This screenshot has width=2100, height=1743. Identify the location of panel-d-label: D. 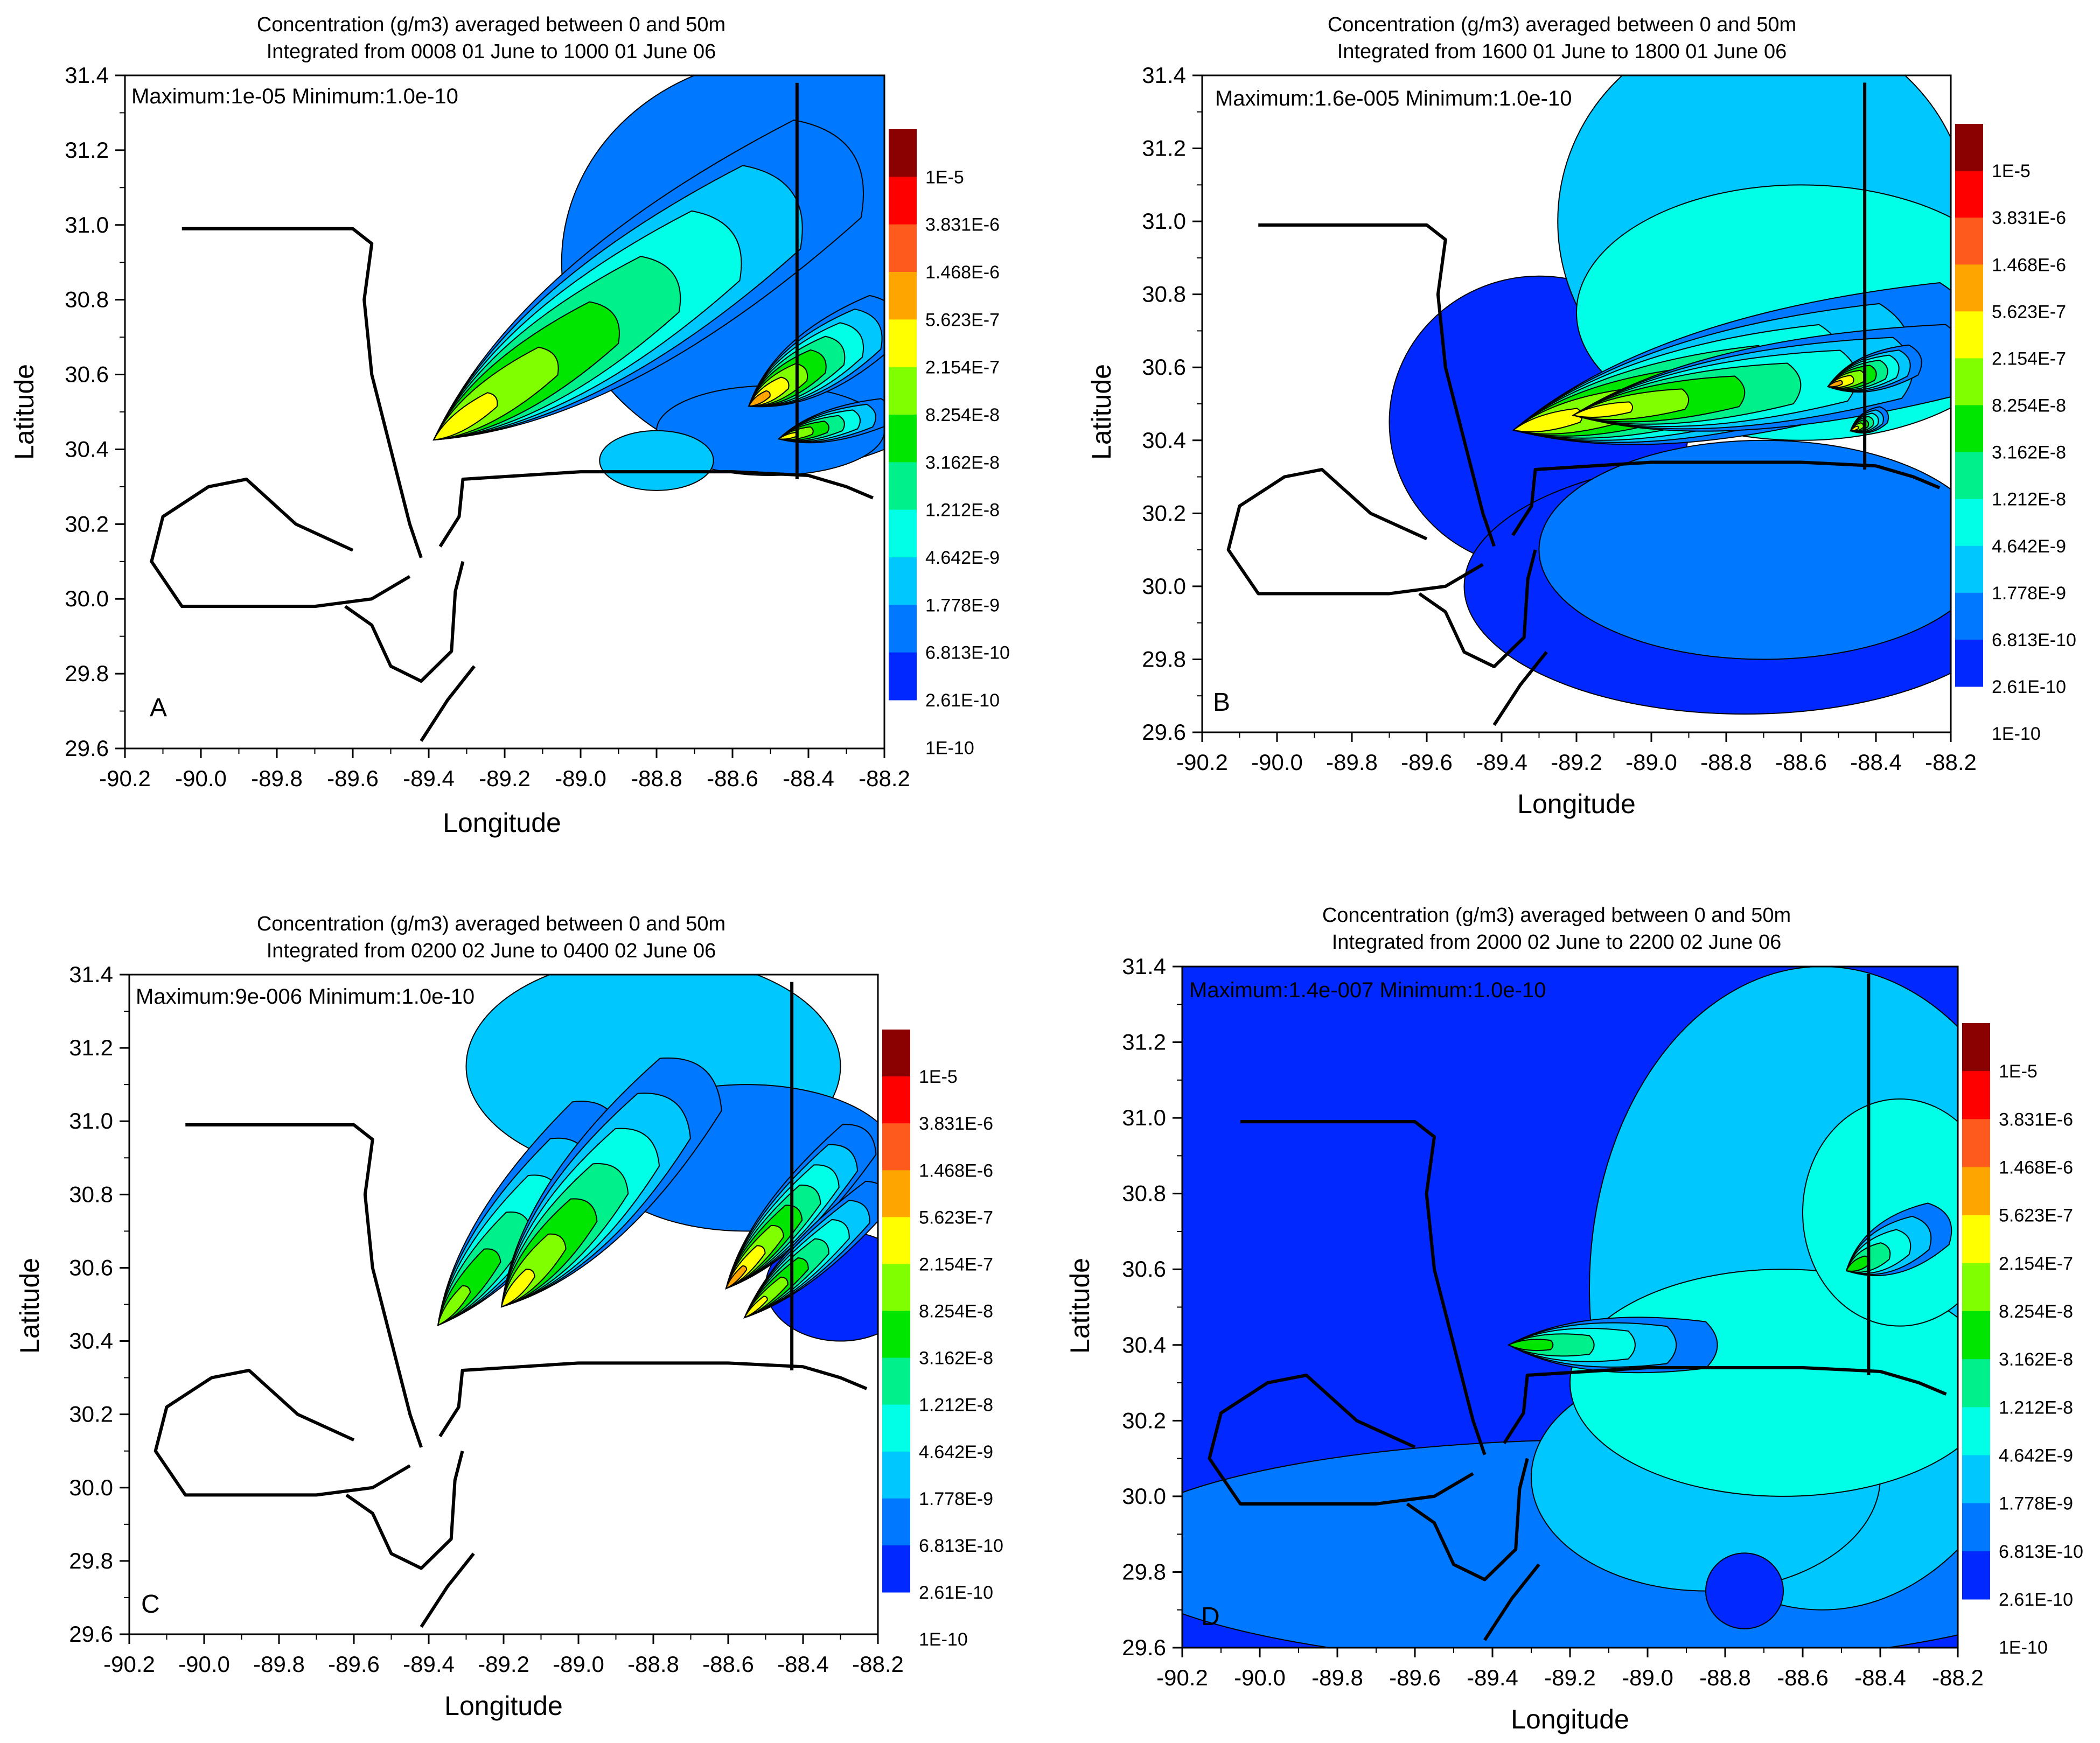
(1210, 1616).